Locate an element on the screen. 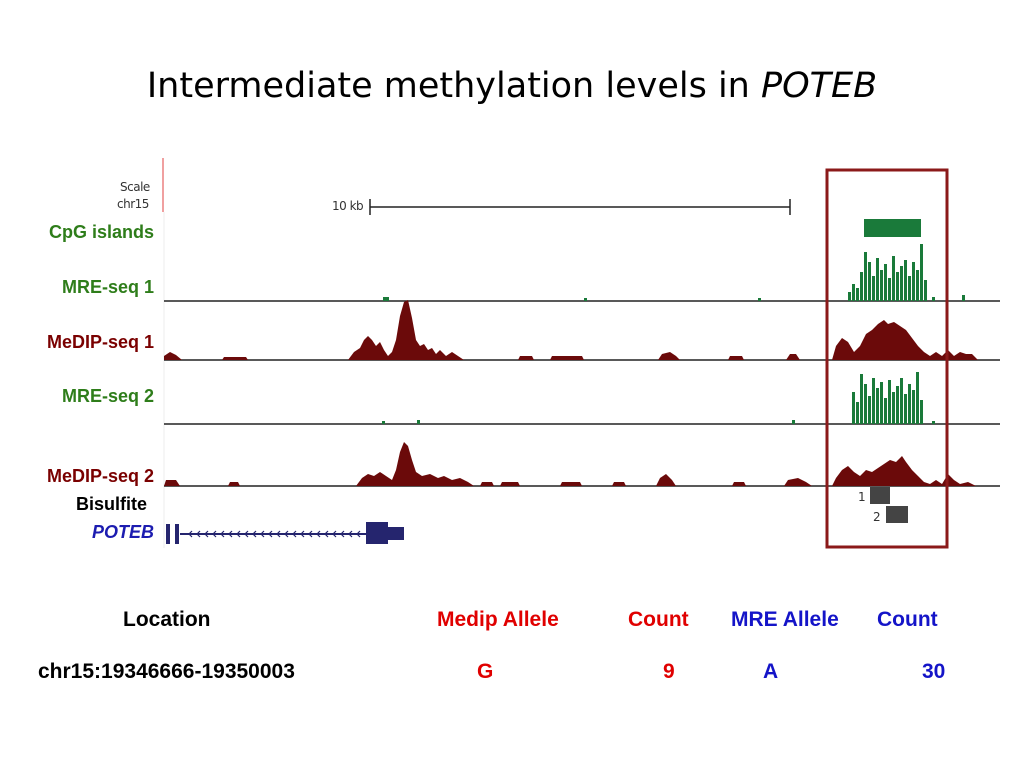  row-medip-allele: G is located at coordinates (485, 671).